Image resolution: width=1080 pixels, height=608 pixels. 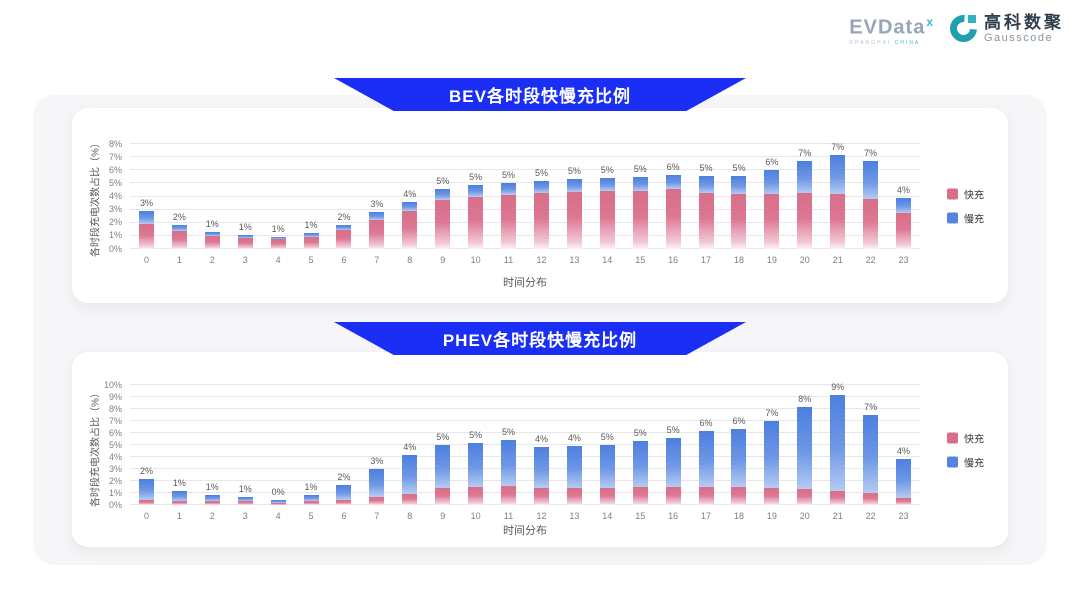 What do you see at coordinates (805, 198) in the screenshot?
I see `bar-group-20: 7%` at bounding box center [805, 198].